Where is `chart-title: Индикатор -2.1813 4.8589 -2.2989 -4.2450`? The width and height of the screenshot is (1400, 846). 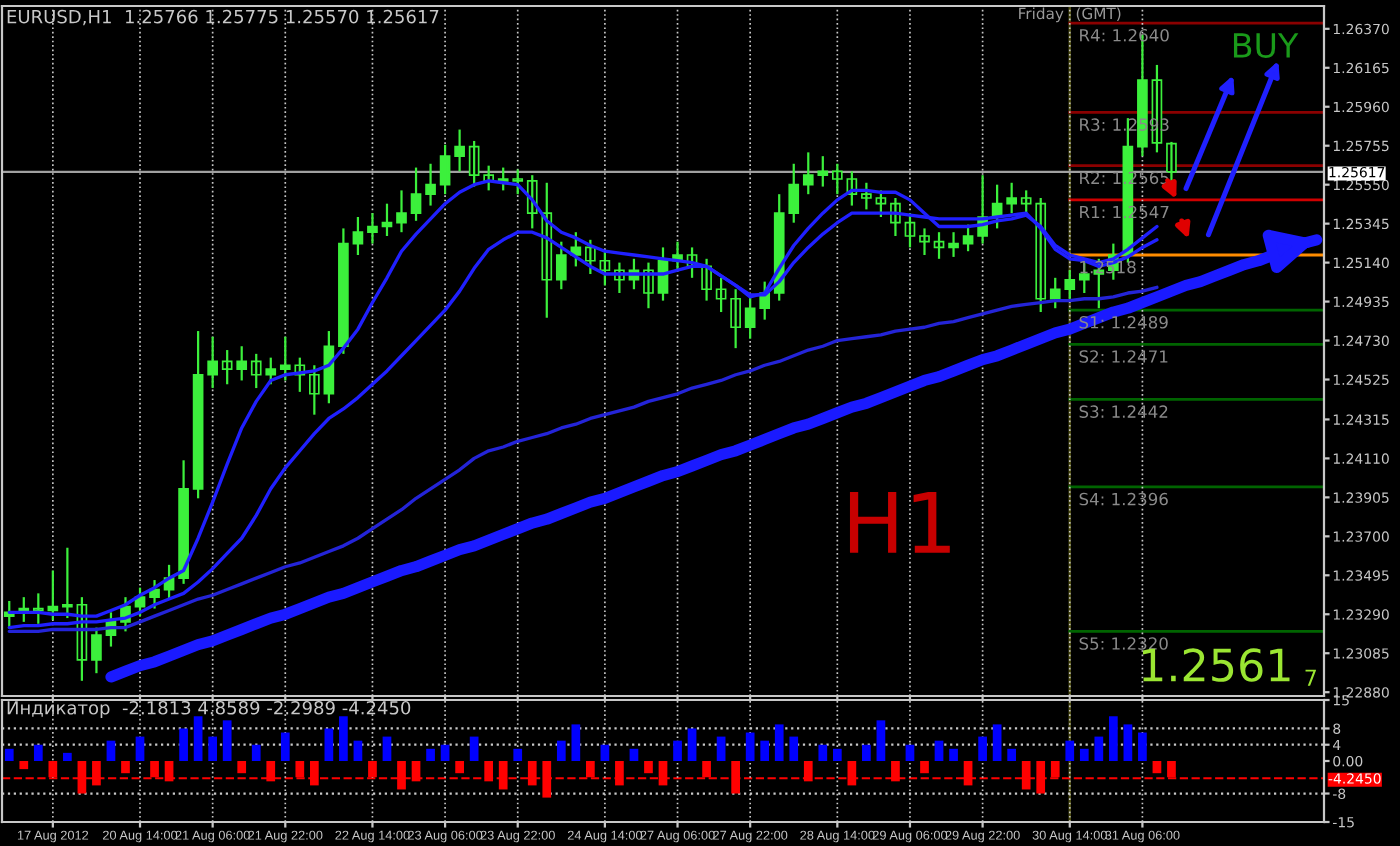
chart-title: Индикатор -2.1813 4.8589 -2.2989 -4.2450 is located at coordinates (209, 709).